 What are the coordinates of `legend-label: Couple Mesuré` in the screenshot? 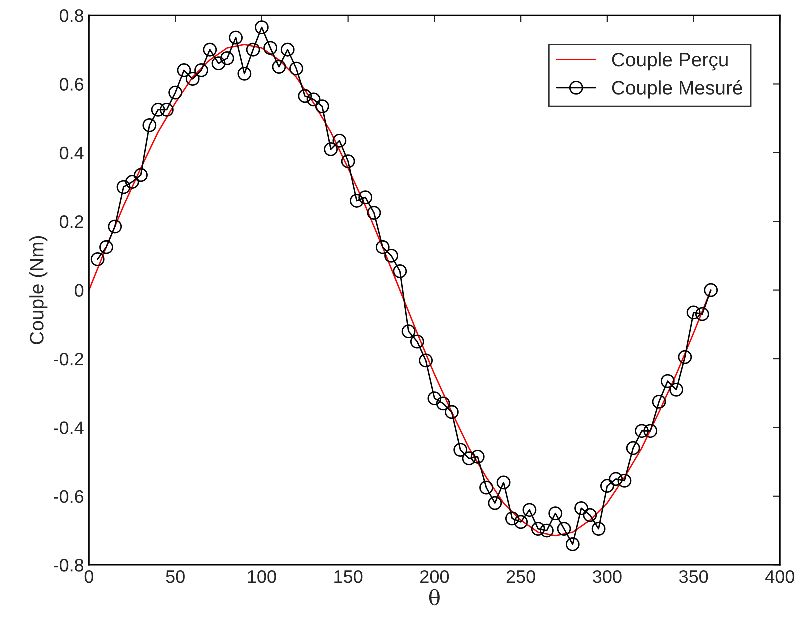 It's located at (677, 89).